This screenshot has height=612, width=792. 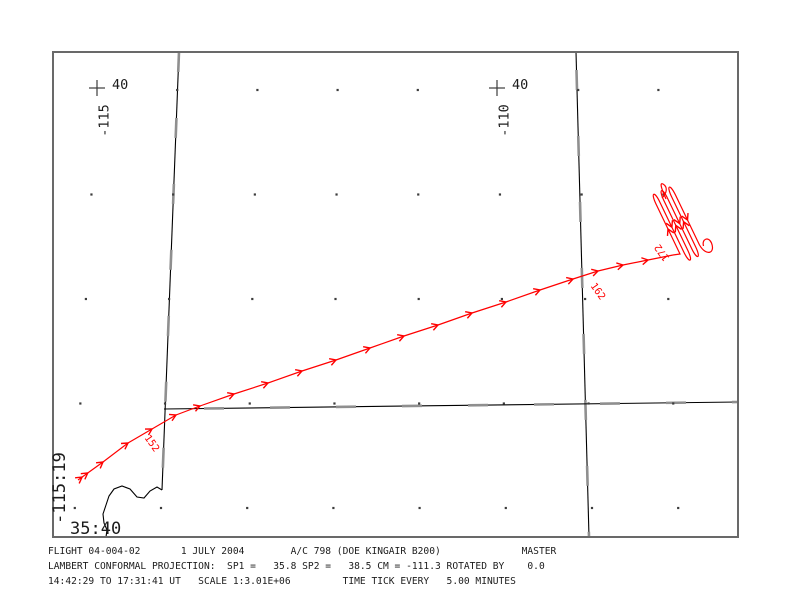 What do you see at coordinates (451, 405) in the screenshot?
I see `boundary-lat-37-state-line` at bounding box center [451, 405].